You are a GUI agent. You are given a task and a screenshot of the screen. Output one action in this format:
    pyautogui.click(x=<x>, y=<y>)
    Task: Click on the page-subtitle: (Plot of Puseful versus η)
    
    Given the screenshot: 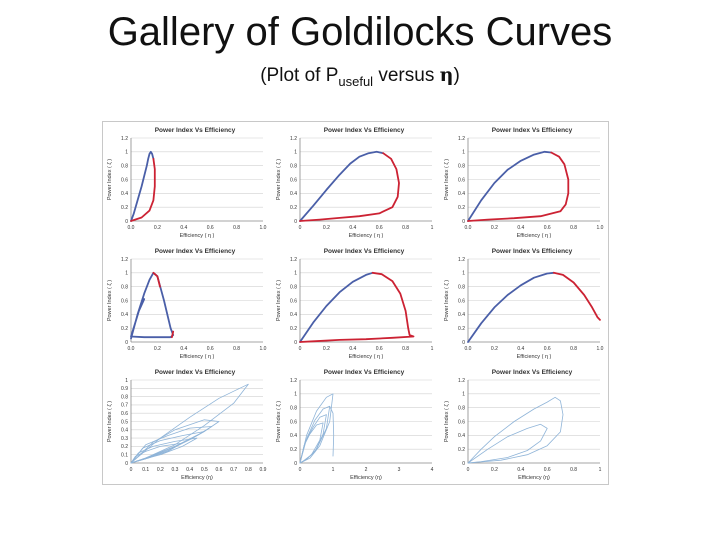 What is the action you would take?
    pyautogui.click(x=360, y=76)
    